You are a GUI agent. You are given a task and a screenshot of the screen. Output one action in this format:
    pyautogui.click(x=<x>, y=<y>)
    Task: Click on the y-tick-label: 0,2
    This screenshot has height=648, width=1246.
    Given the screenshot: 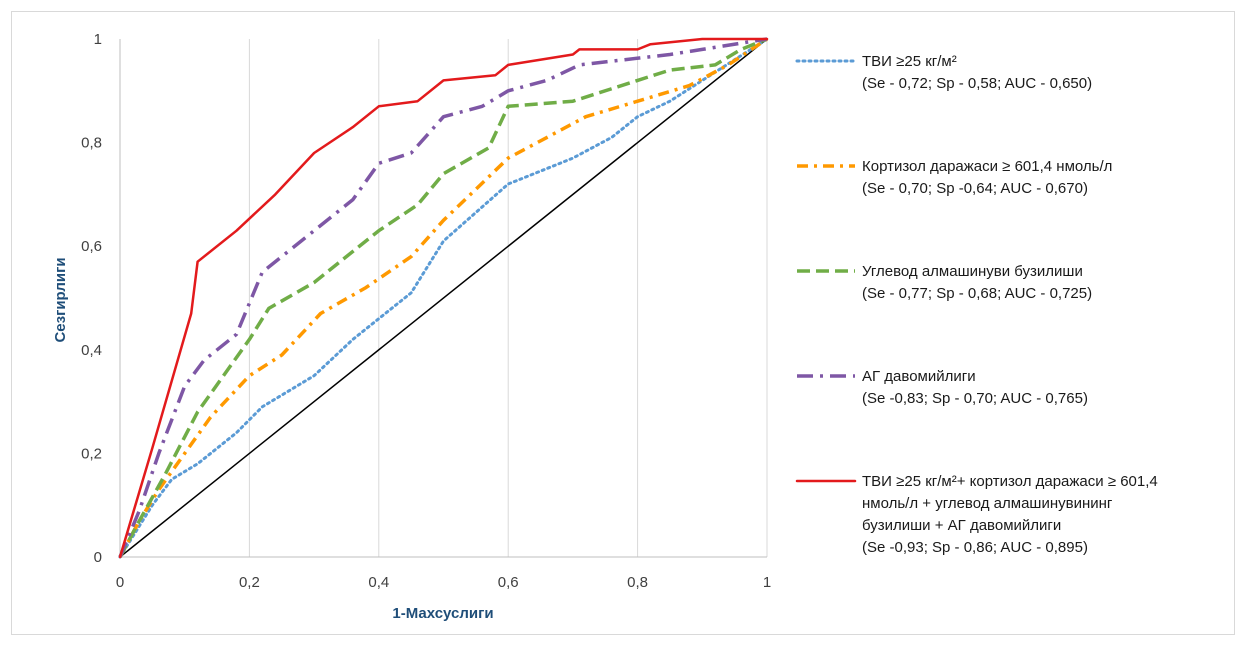 What is the action you would take?
    pyautogui.click(x=91, y=453)
    